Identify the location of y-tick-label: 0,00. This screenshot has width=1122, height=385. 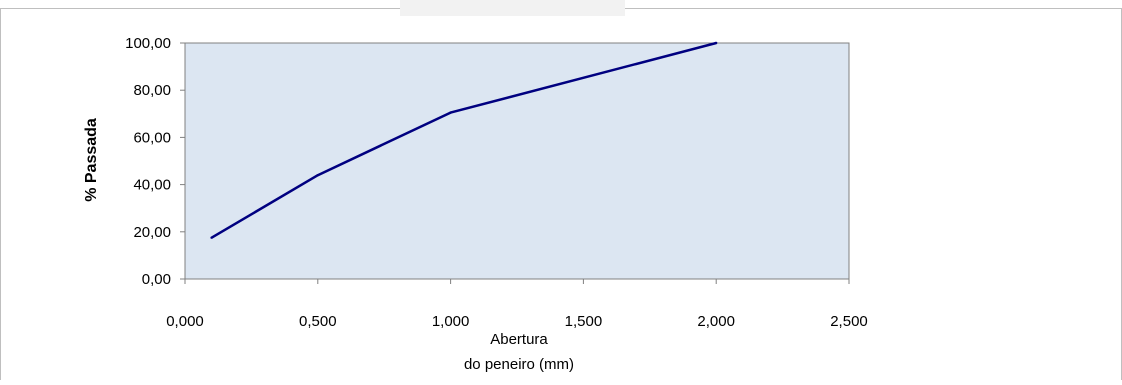
(156, 279).